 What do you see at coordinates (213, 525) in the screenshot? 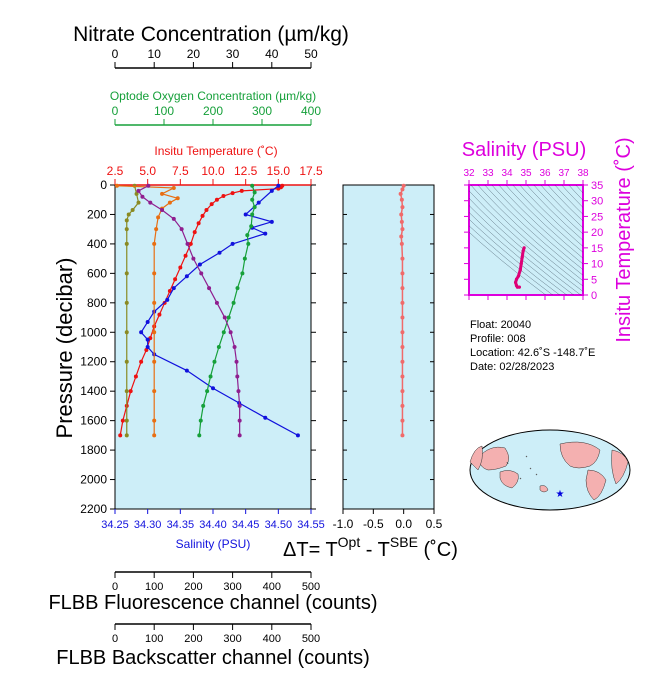
I see `salinity-tick-label: 34.40` at bounding box center [213, 525].